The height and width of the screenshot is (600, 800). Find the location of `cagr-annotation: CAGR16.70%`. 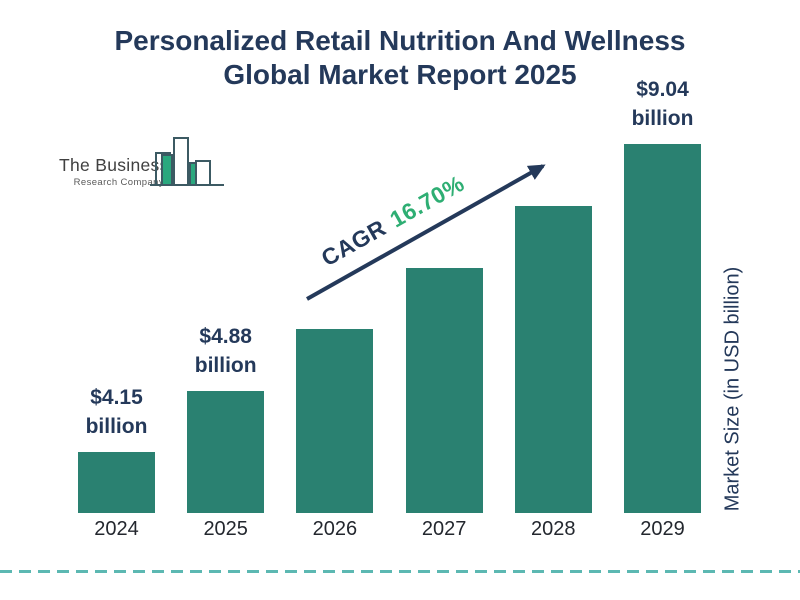

cagr-annotation: CAGR16.70% is located at coordinates (393, 221).